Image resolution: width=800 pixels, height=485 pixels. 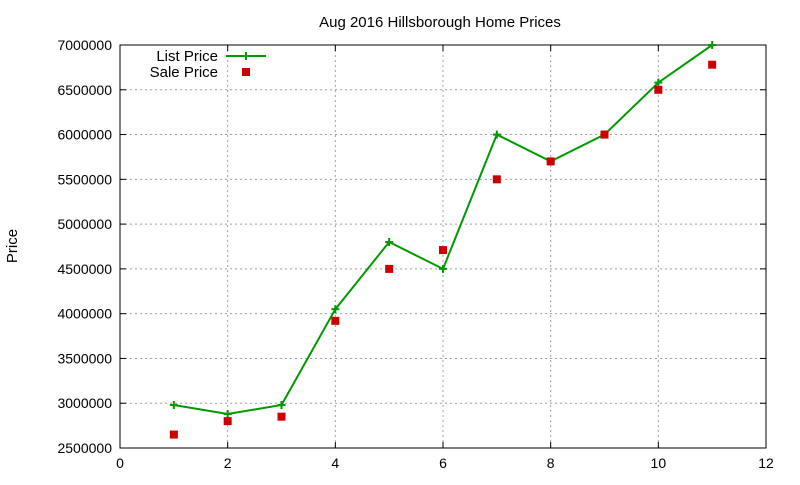 I want to click on y-tick-label: 6500000, so click(x=84, y=90).